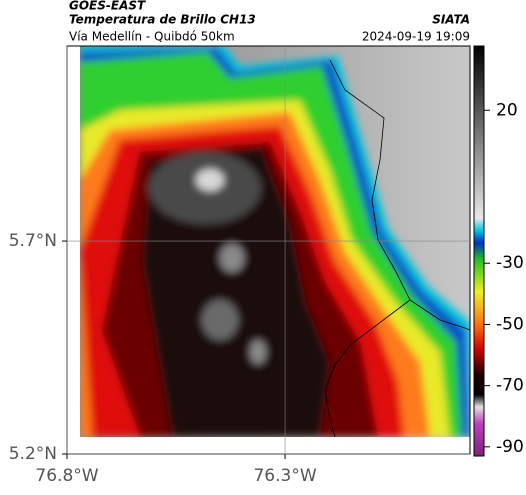  I want to click on colorbar-tick-label: -50, so click(510, 324).